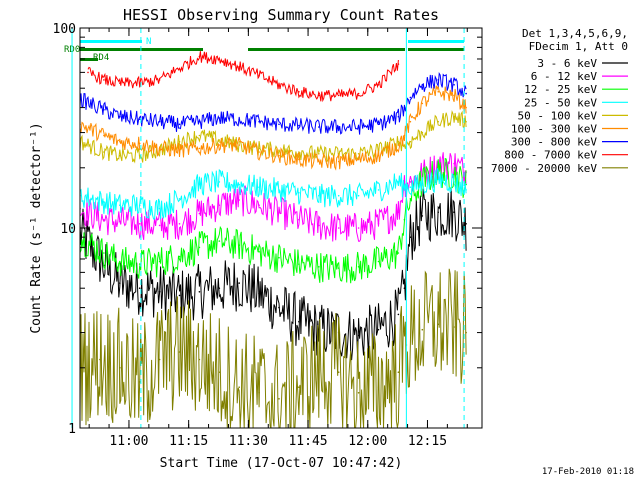 The width and height of the screenshot is (640, 480). What do you see at coordinates (367, 441) in the screenshot?
I see `x-tick-label: 12:00` at bounding box center [367, 441].